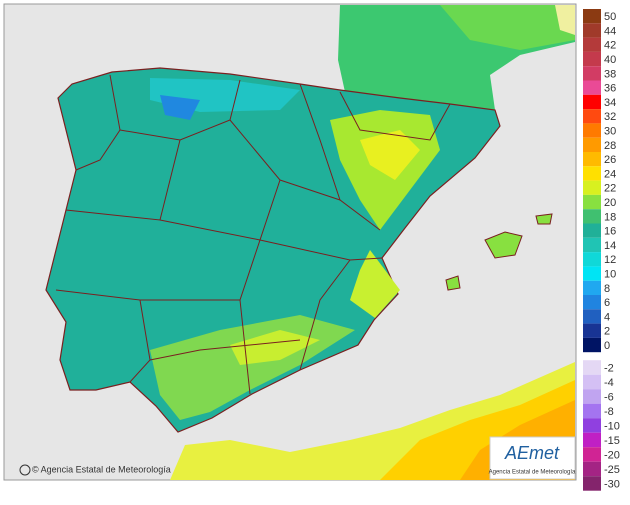 This screenshot has width=630, height=505. What do you see at coordinates (610, 117) in the screenshot?
I see `legend-label: 32` at bounding box center [610, 117].